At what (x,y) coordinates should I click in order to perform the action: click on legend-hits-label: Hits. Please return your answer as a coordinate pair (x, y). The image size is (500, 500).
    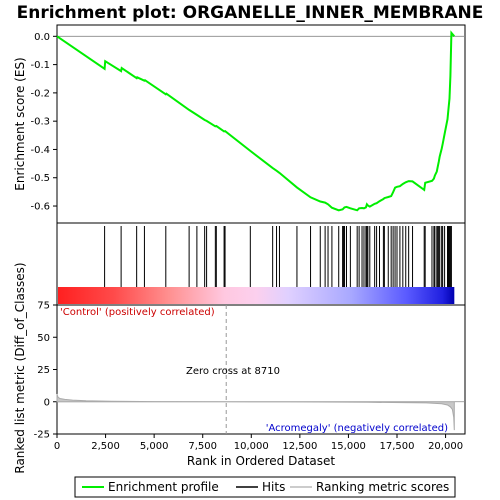
    Looking at the image, I should click on (273, 487).